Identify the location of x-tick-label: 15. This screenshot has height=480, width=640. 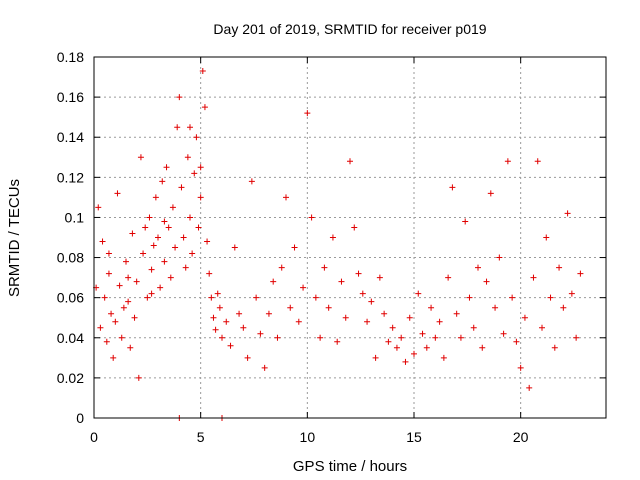
(414, 437).